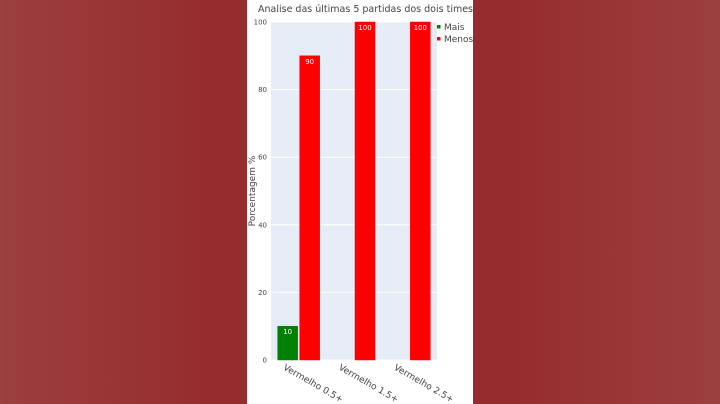 Image resolution: width=720 pixels, height=404 pixels. Describe the element at coordinates (262, 293) in the screenshot. I see `y-tick-label: 20` at that location.